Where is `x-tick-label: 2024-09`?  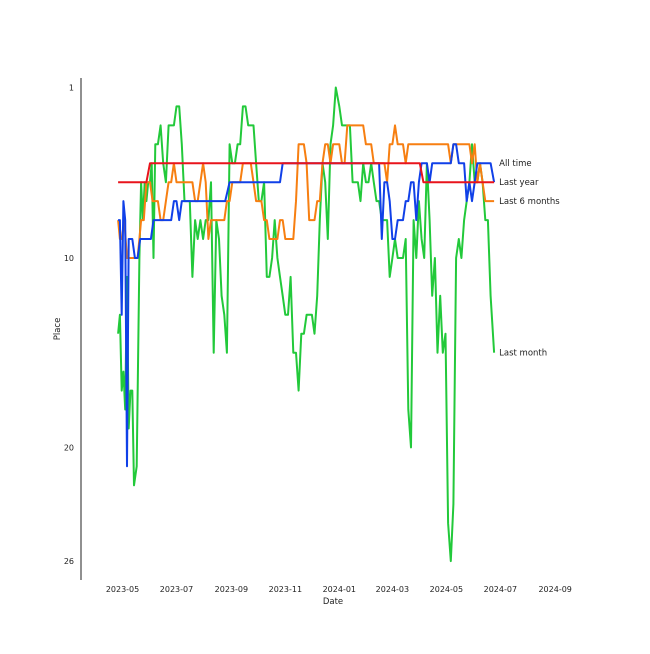 x-tick-label: 2024-09 is located at coordinates (554, 589).